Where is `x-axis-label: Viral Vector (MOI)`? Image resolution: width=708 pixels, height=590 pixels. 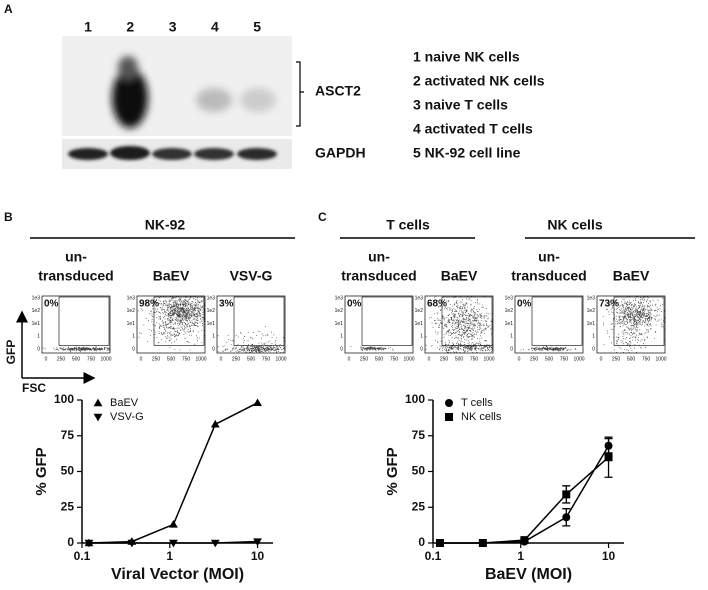
x-axis-label: Viral Vector (MOI) is located at coordinates (177, 574).